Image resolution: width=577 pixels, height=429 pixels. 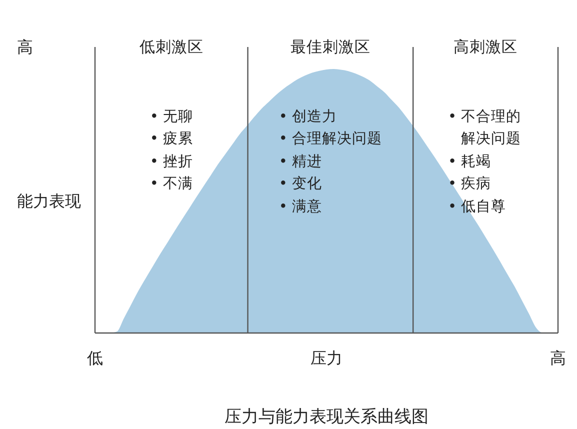 What do you see at coordinates (172, 117) in the screenshot?
I see `annotation: • 无聊` at bounding box center [172, 117].